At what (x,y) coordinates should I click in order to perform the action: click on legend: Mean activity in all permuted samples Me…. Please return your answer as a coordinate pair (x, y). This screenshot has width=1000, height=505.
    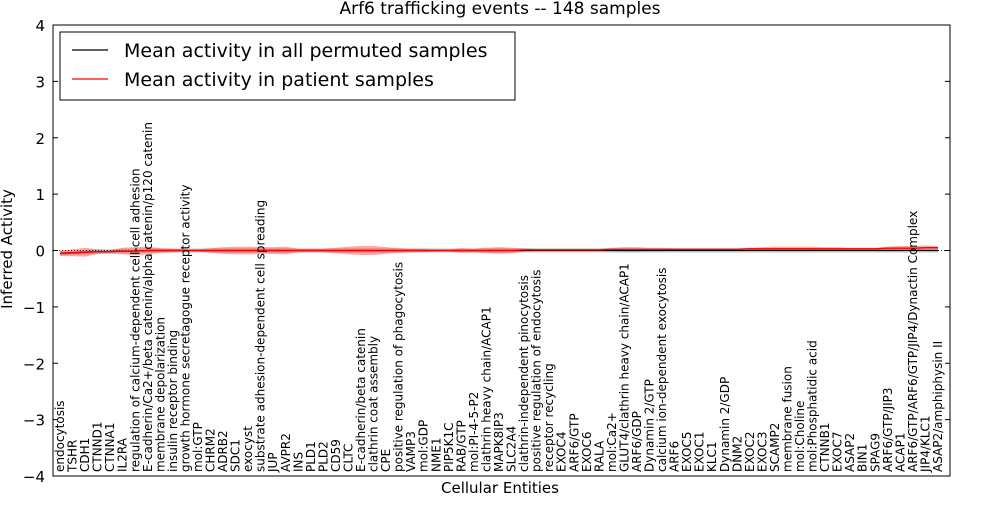
    Looking at the image, I should click on (287, 66).